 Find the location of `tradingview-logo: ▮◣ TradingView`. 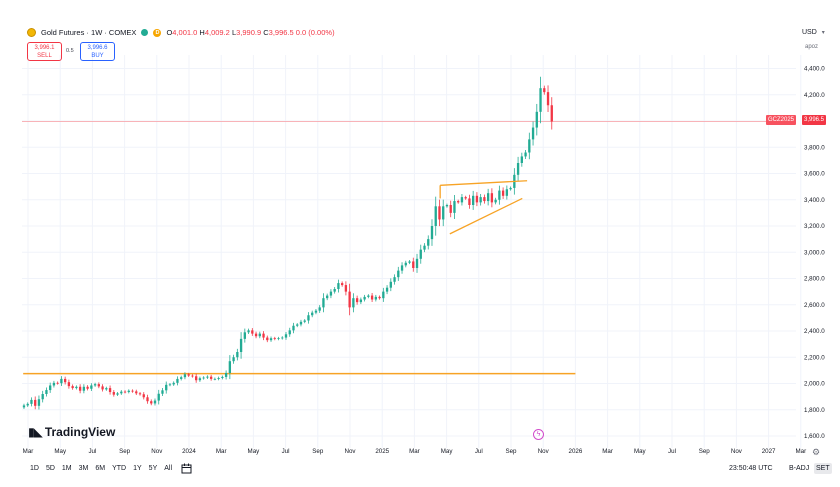

tradingview-logo: ▮◣ TradingView is located at coordinates (71, 432).